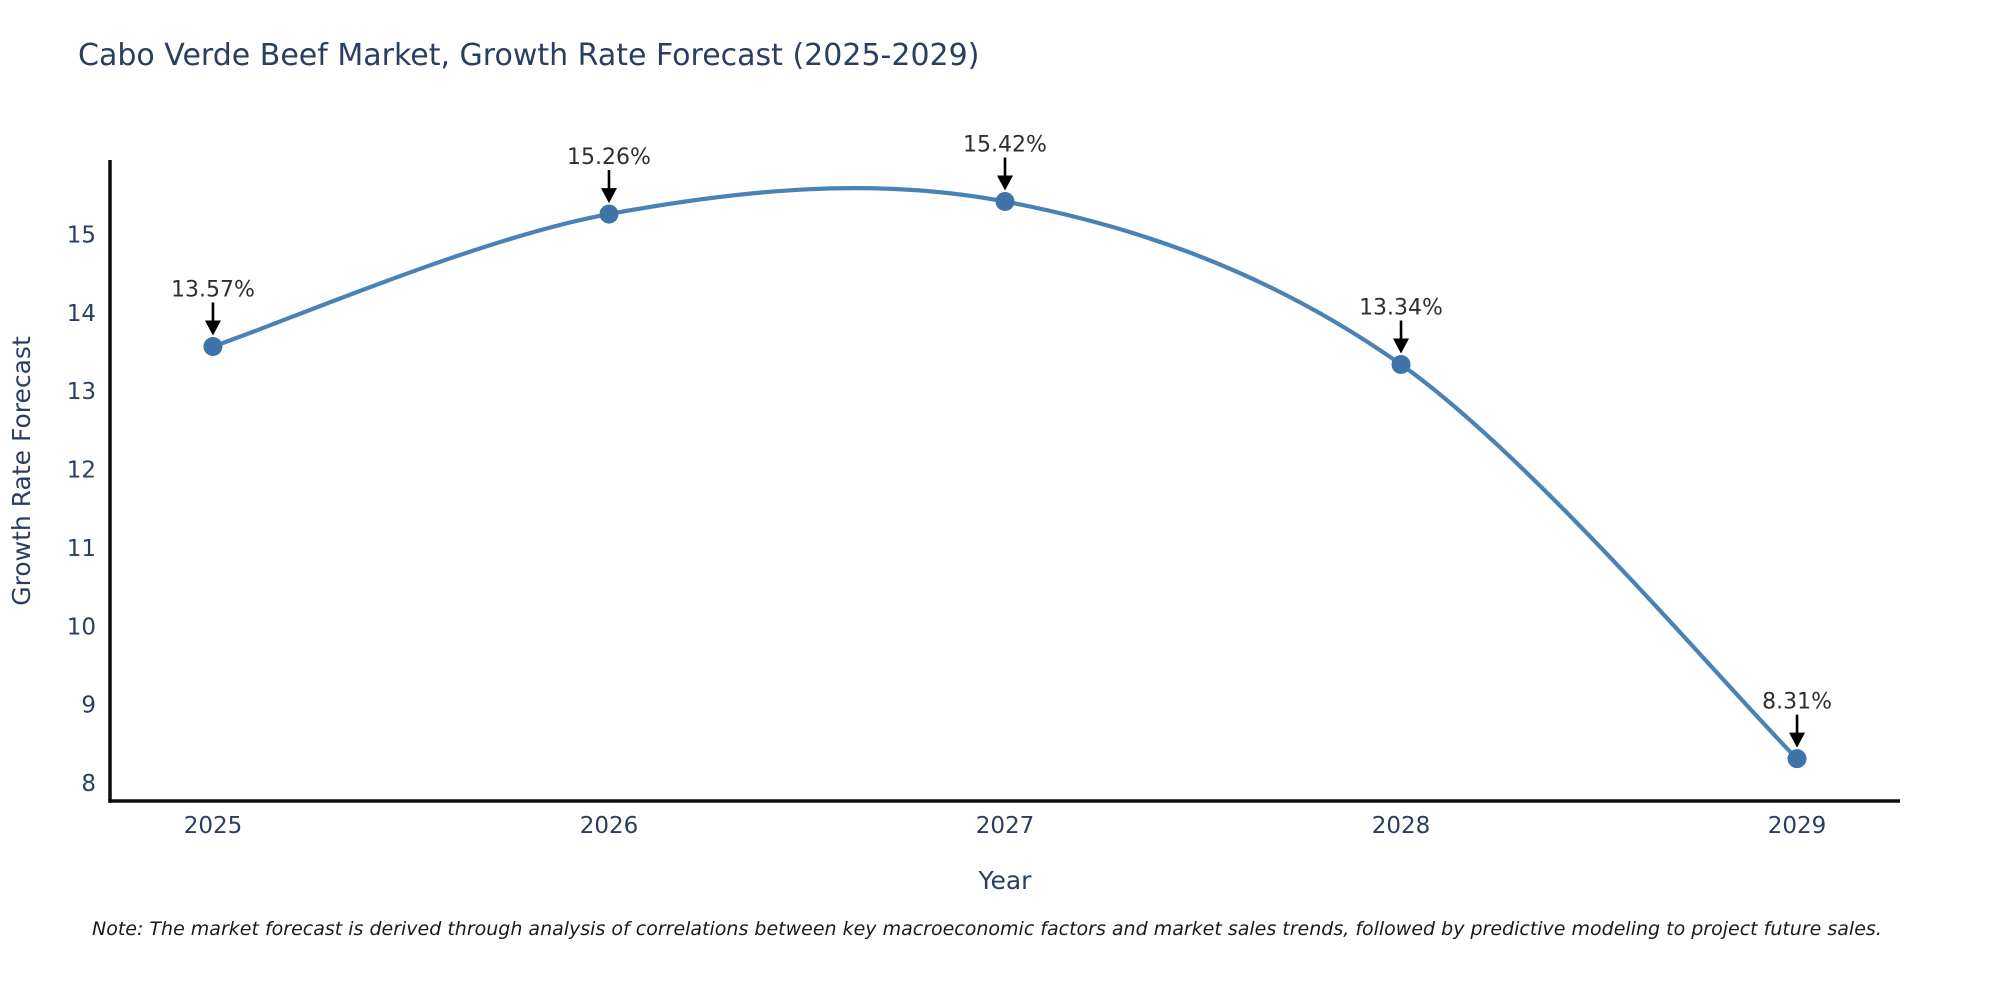 Image resolution: width=2000 pixels, height=1000 pixels. I want to click on x-tick-label: 2029, so click(1797, 826).